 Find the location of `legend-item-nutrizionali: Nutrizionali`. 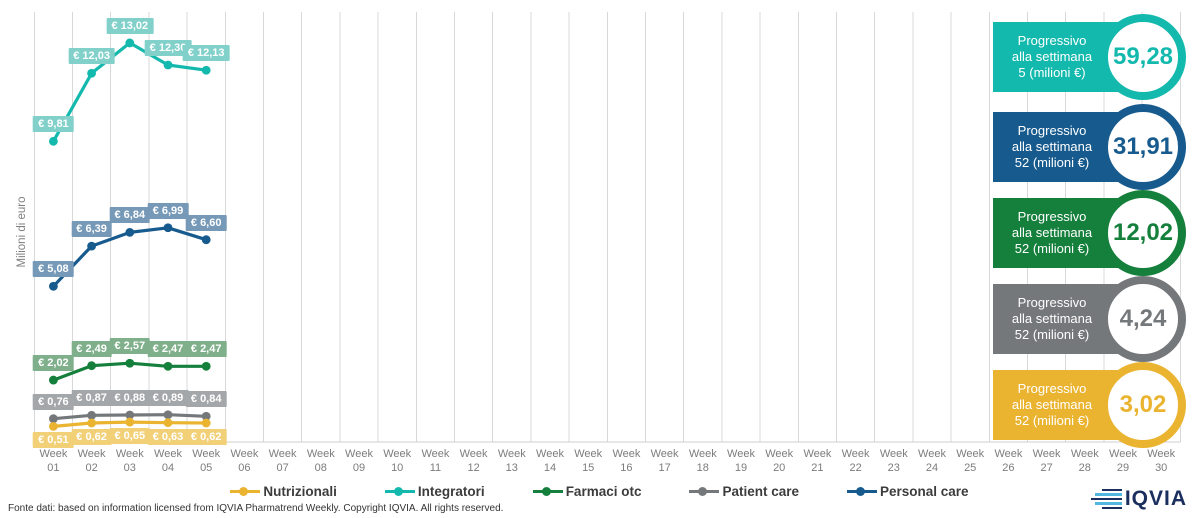

legend-item-nutrizionali: Nutrizionali is located at coordinates (283, 491).